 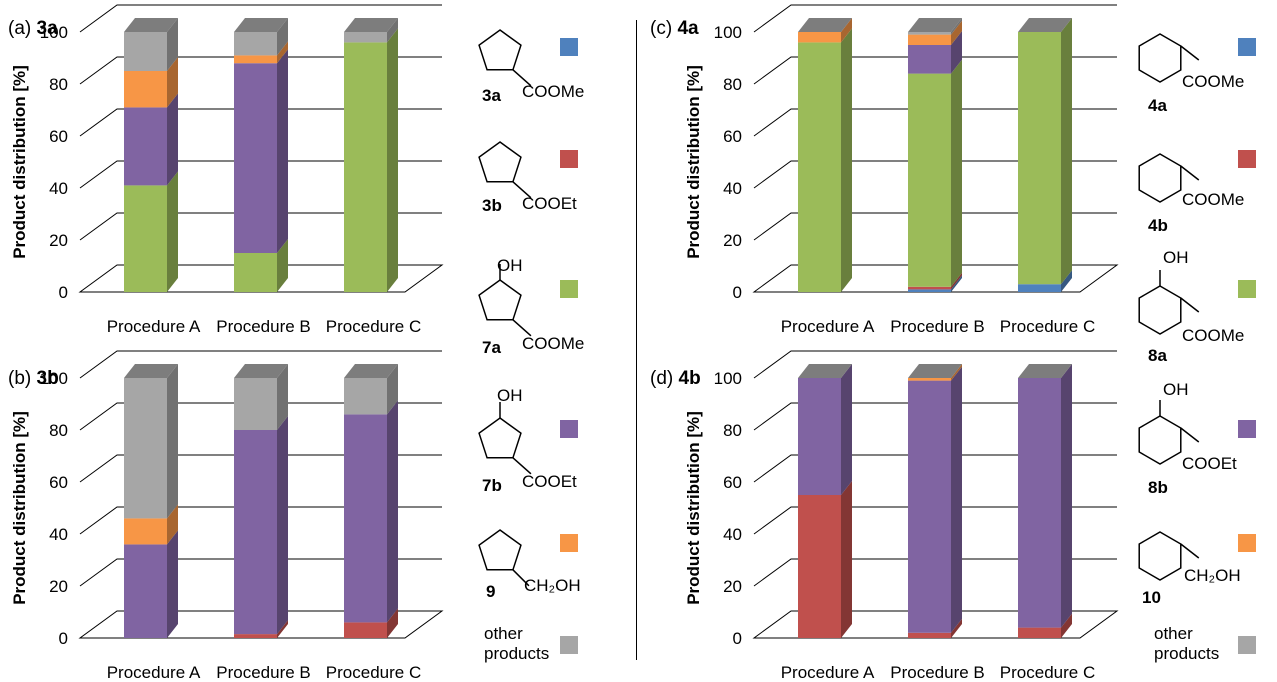 What do you see at coordinates (261, 278) in the screenshot?
I see `floor-plane` at bounding box center [261, 278].